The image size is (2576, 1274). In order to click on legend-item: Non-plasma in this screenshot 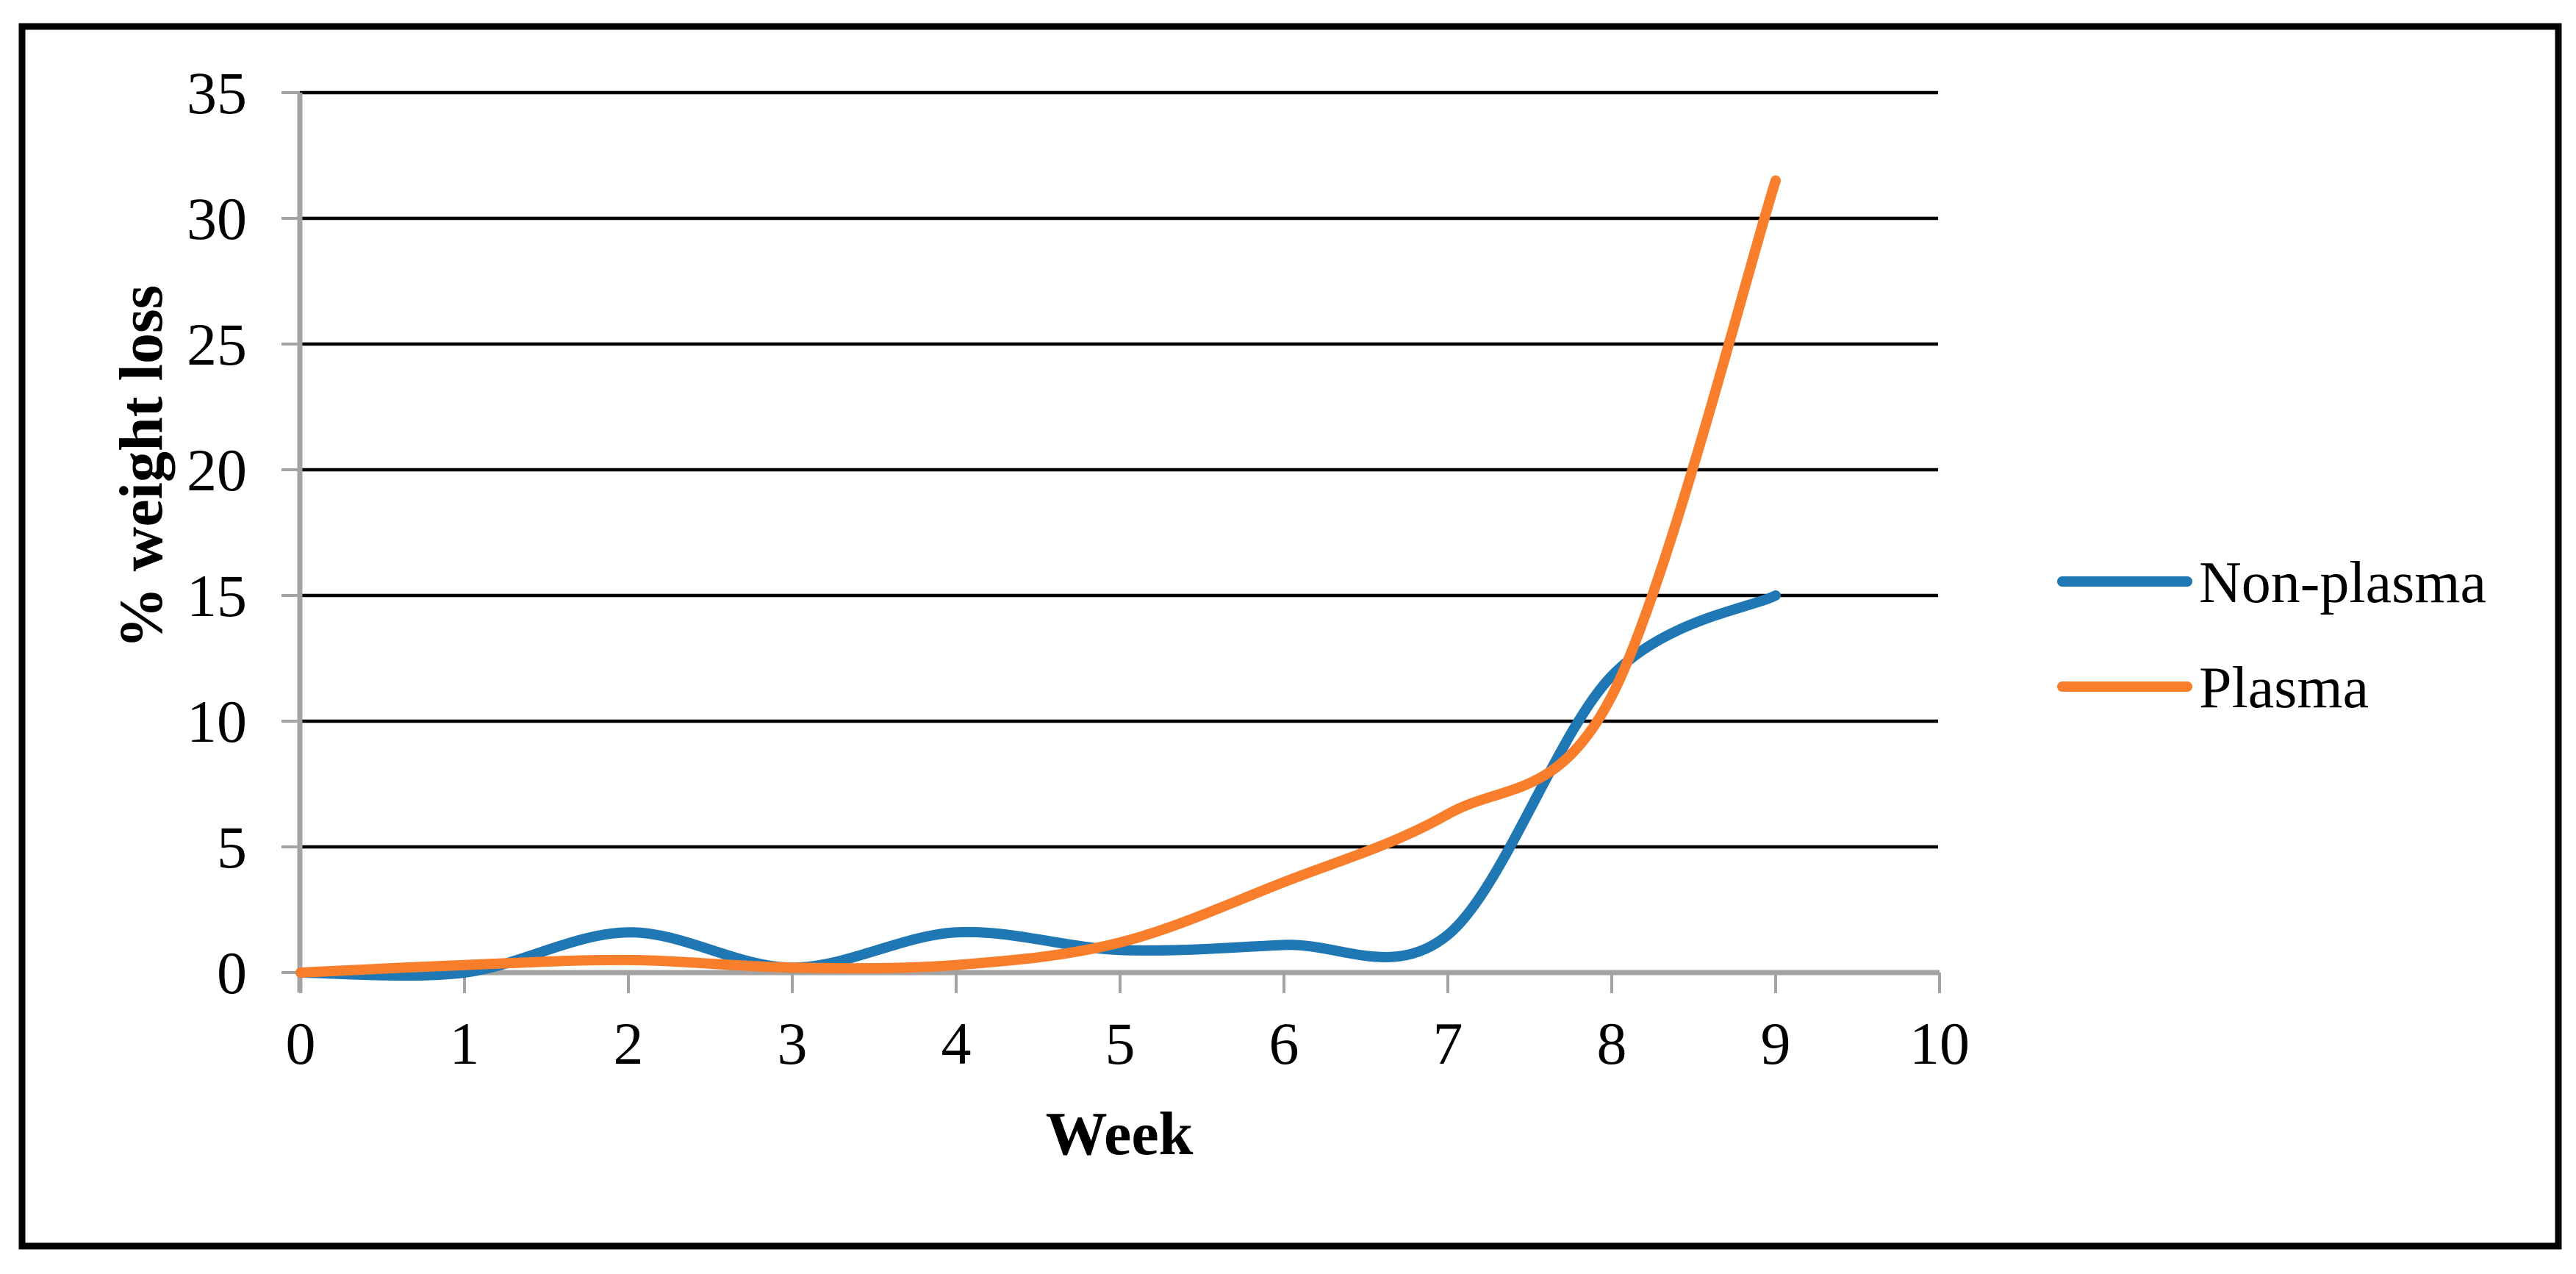, I will do `click(2271, 583)`.